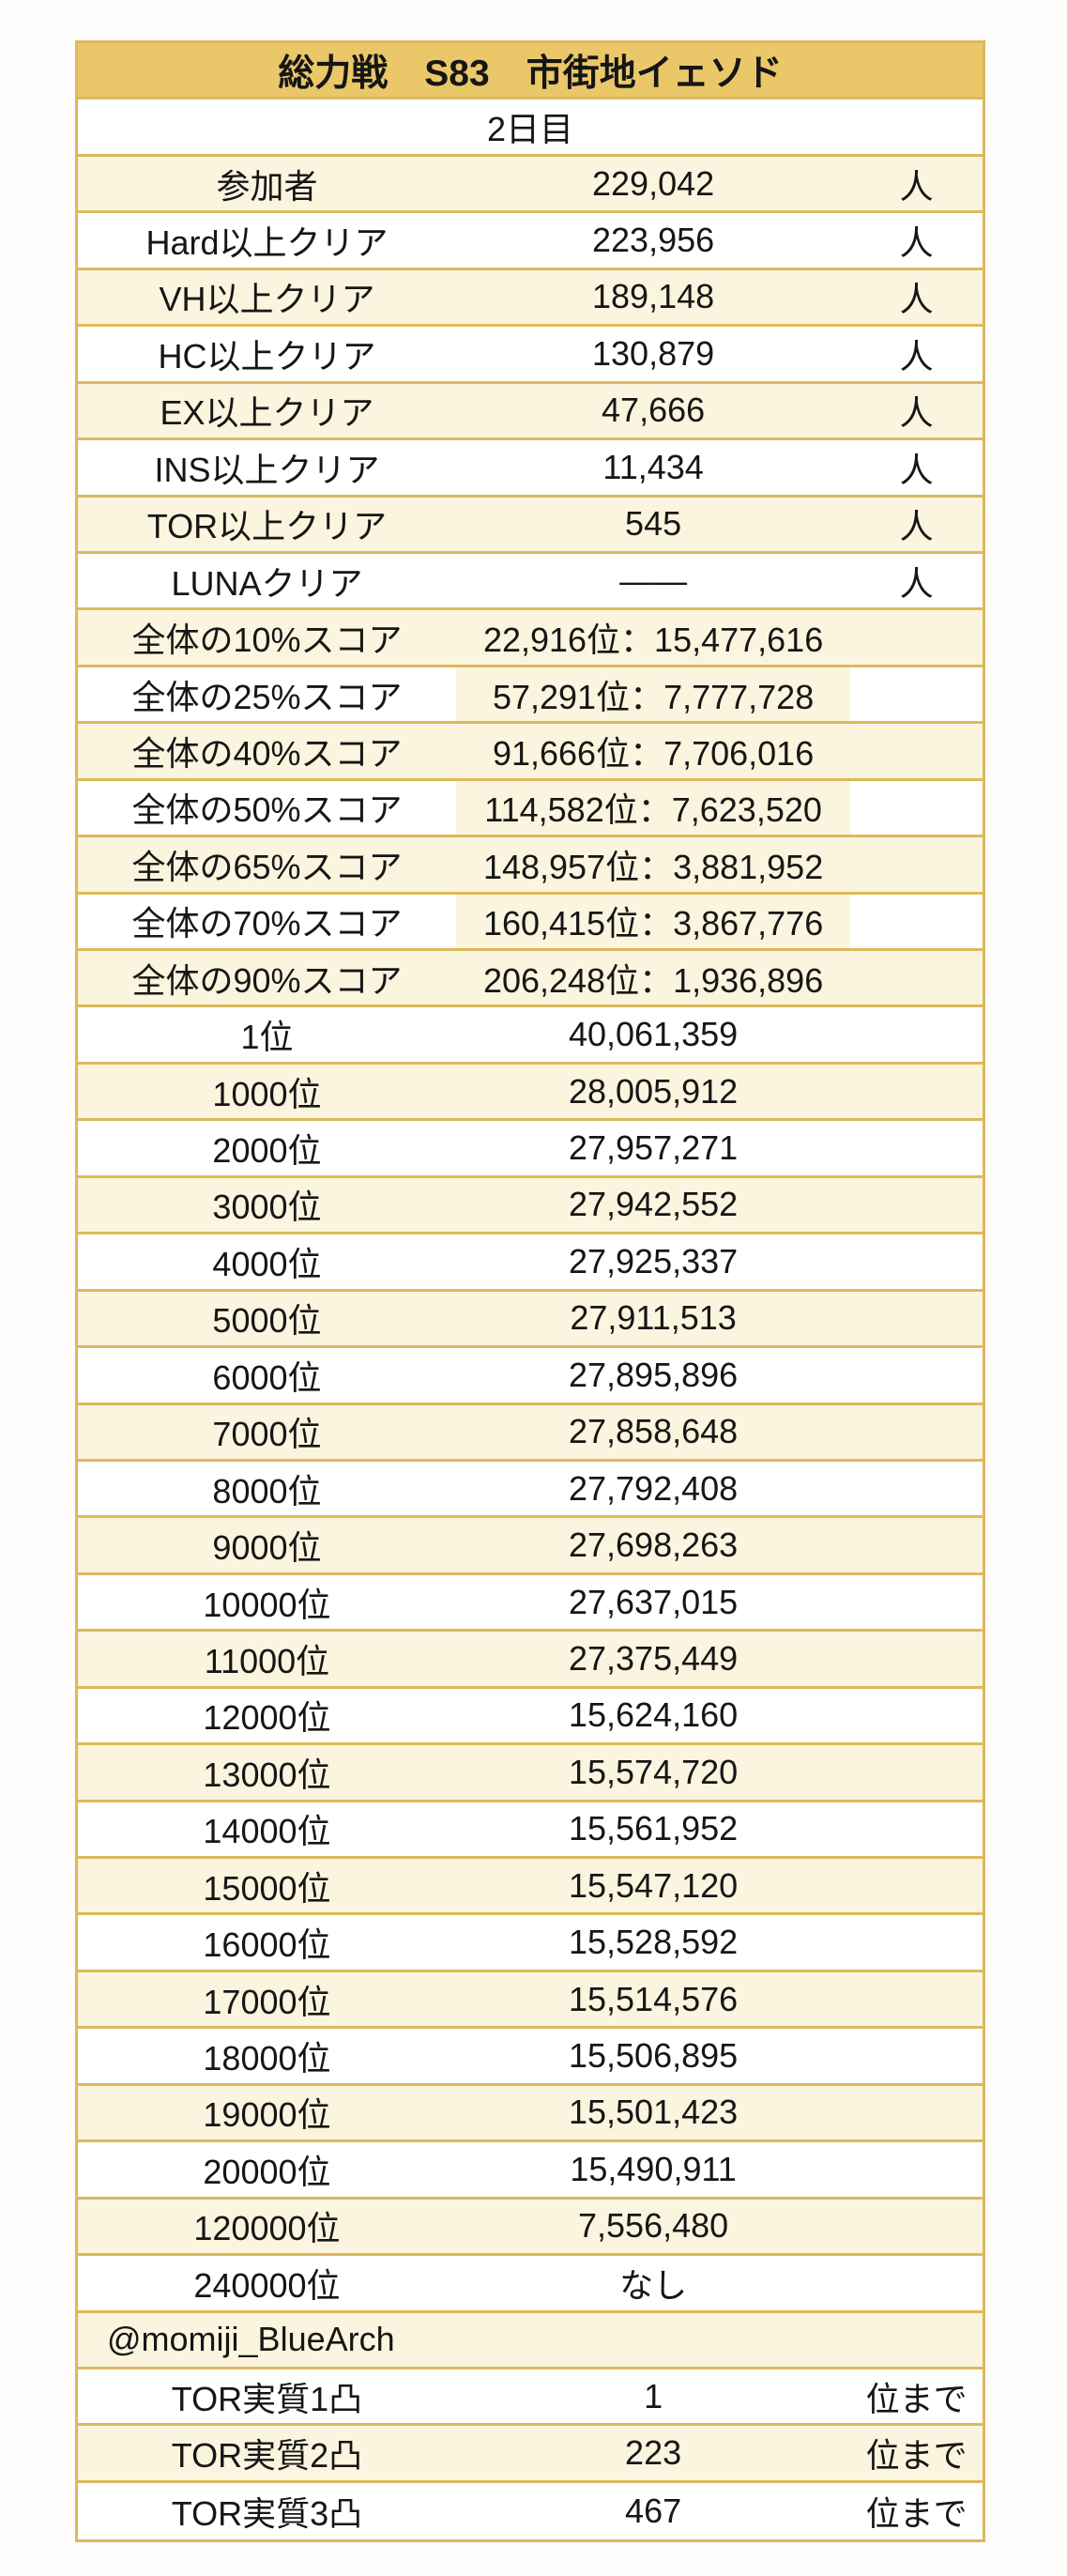 This screenshot has width=1067, height=2576. I want to click on row-value: 545, so click(653, 524).